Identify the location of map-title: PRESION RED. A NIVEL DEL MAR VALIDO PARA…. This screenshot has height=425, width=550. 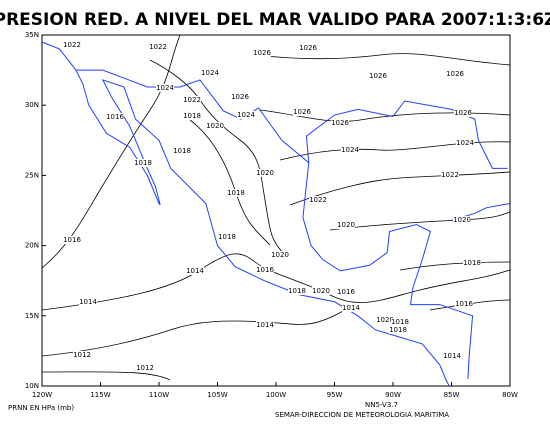
(275, 20).